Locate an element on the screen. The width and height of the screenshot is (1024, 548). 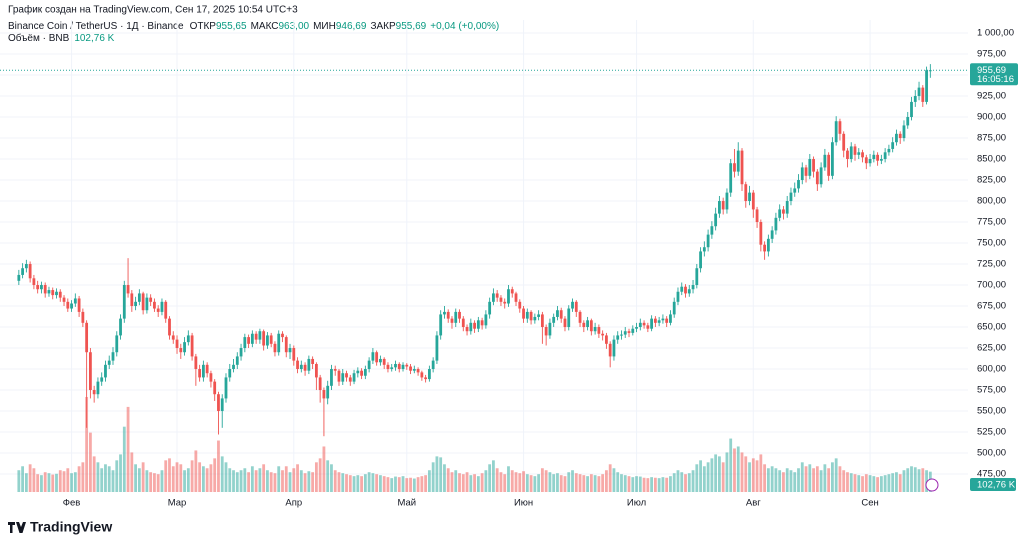
x-tick-label: Июн is located at coordinates (523, 503).